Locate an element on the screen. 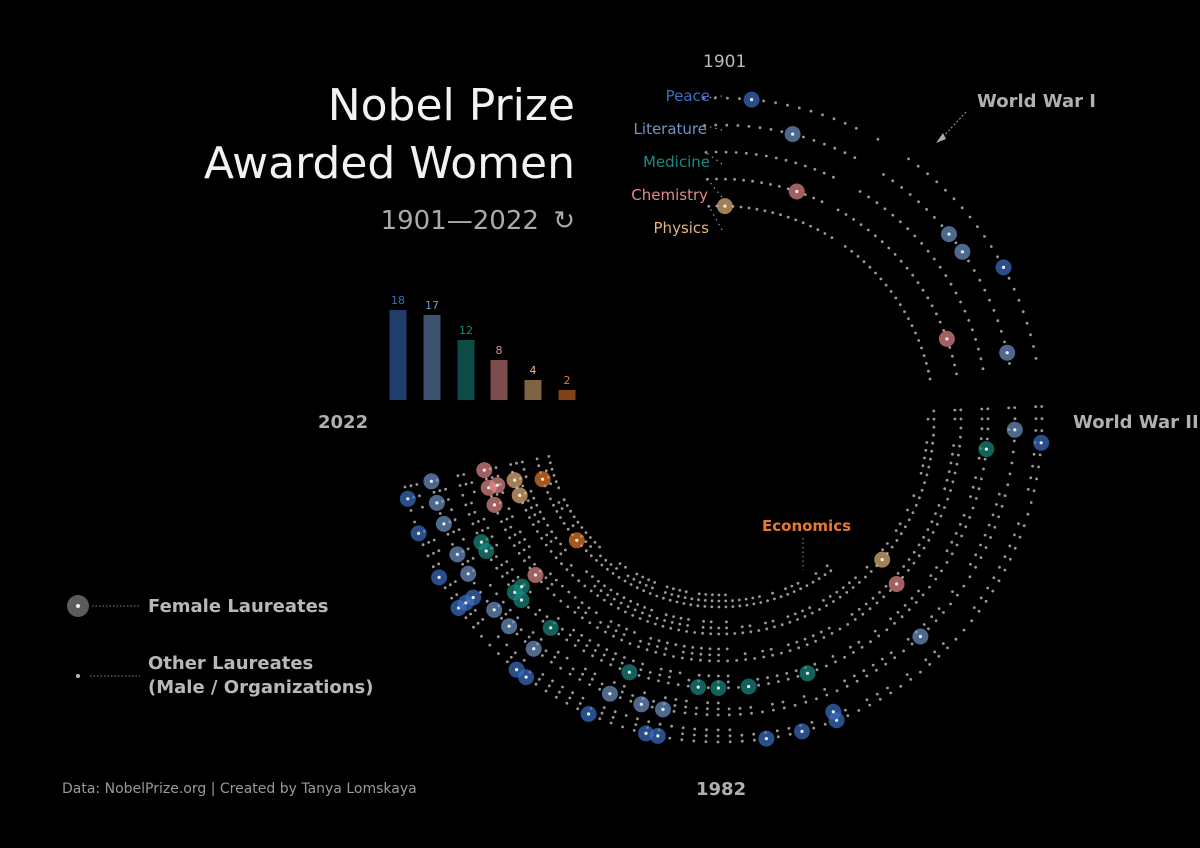 The width and height of the screenshot is (1200, 848). refresh-icon: ↻ is located at coordinates (564, 221).